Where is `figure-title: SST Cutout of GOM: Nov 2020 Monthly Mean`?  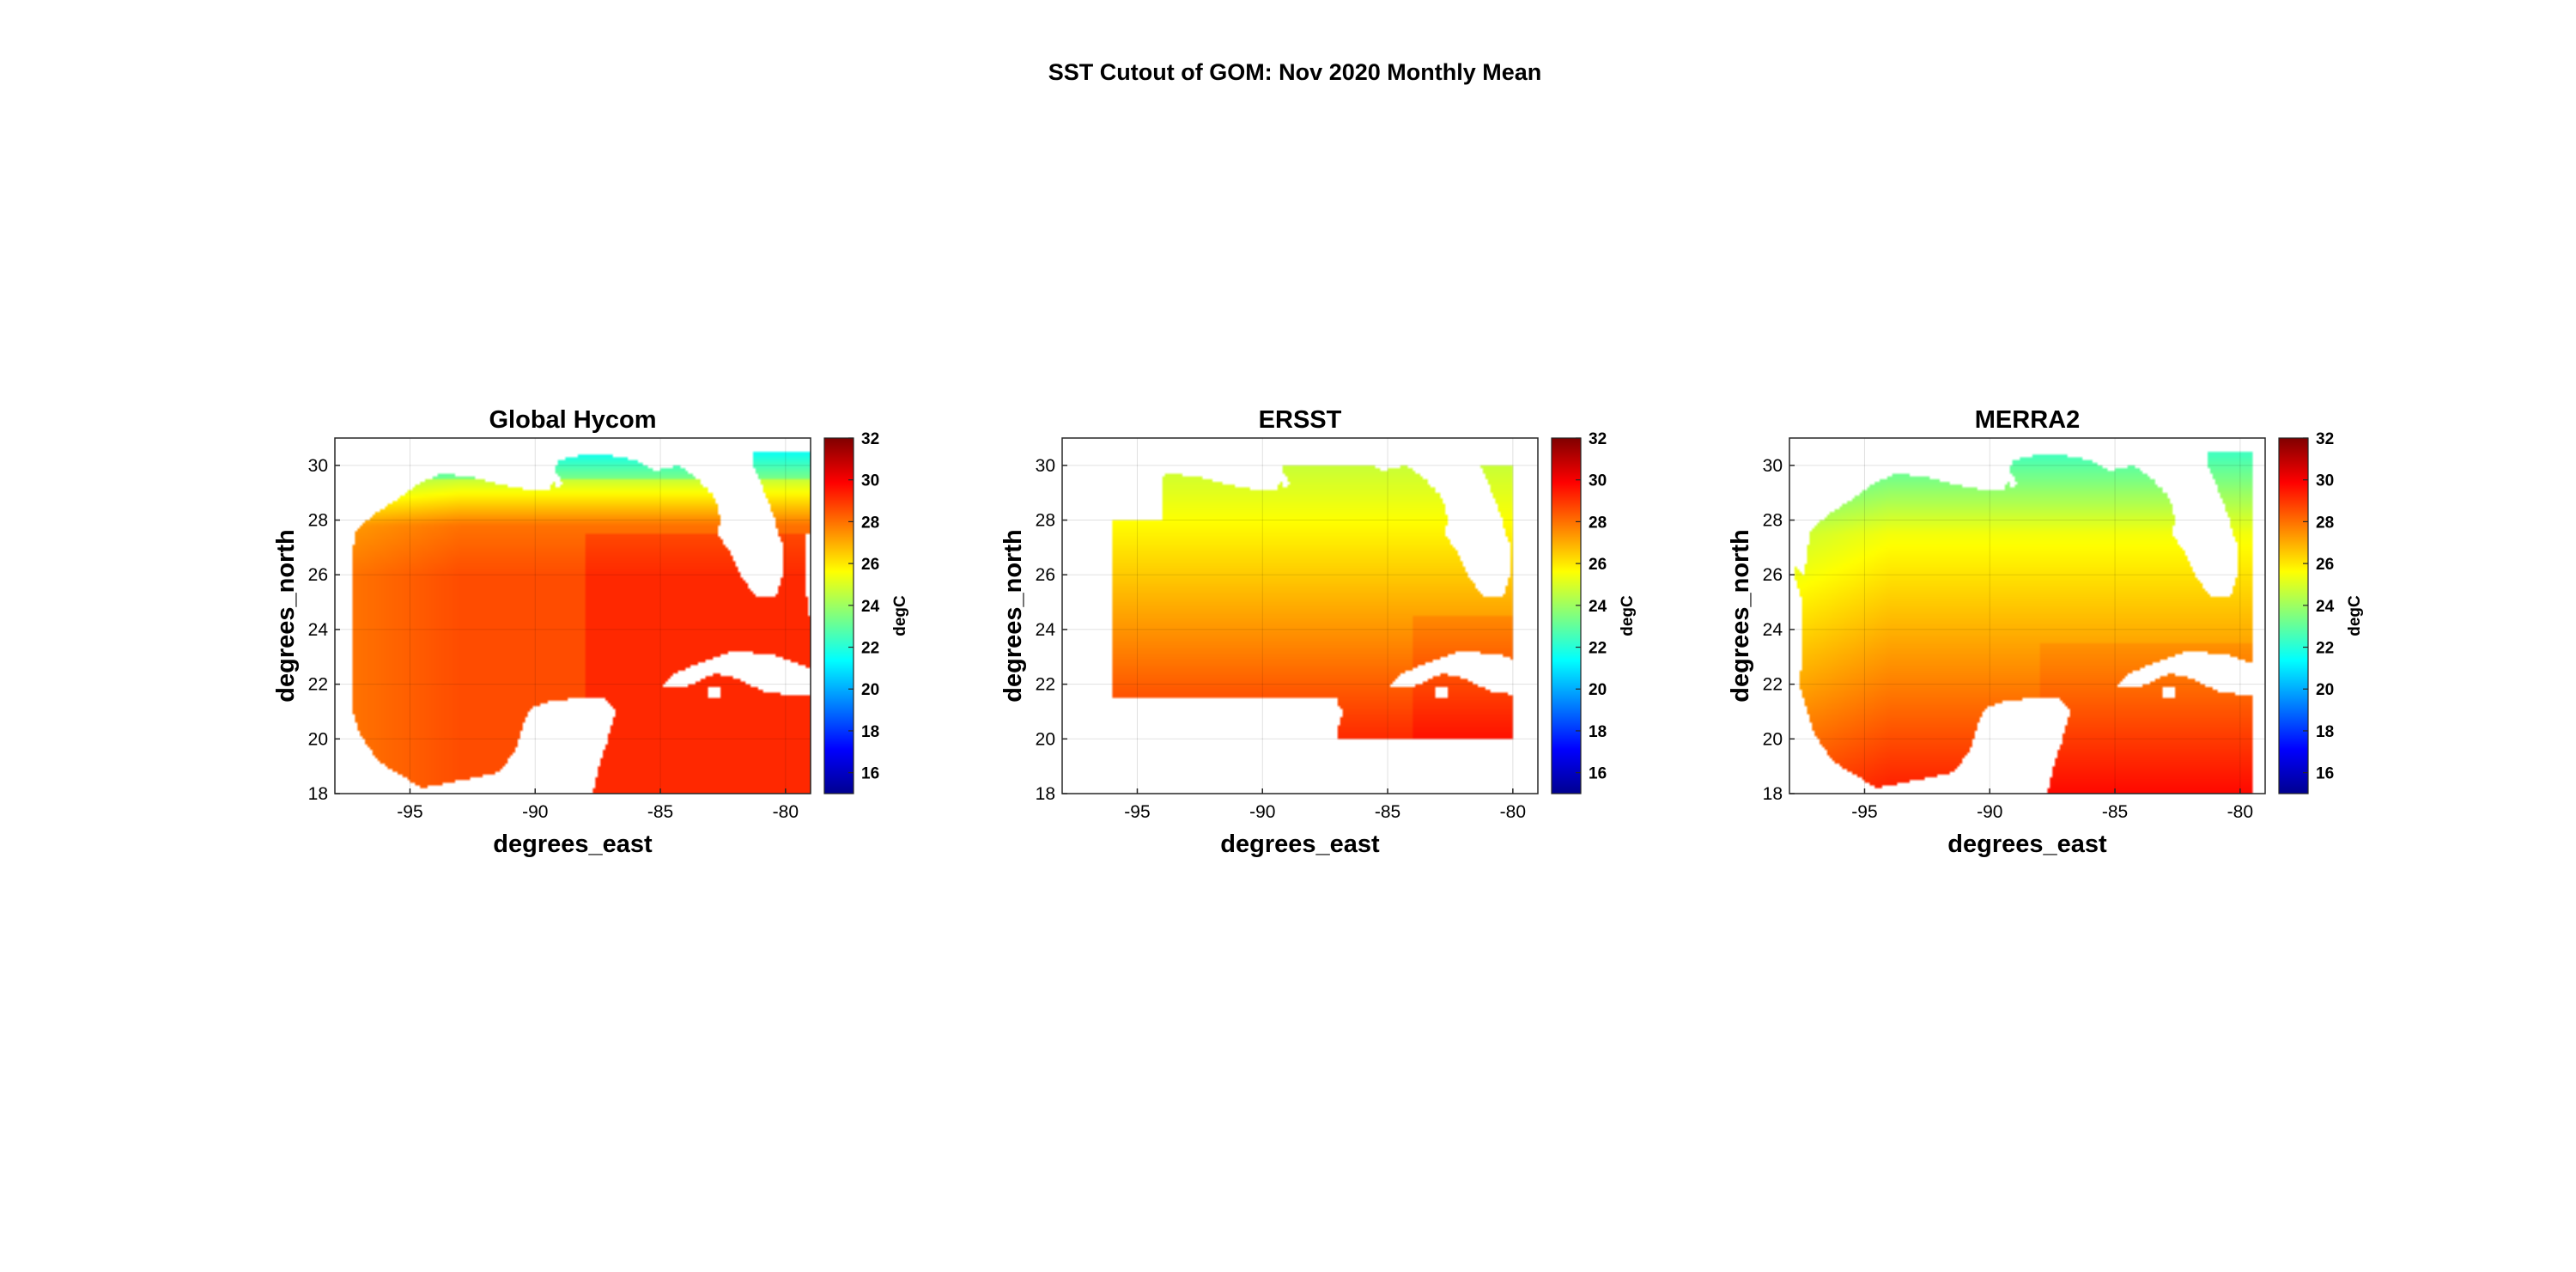 figure-title: SST Cutout of GOM: Nov 2020 Monthly Mean is located at coordinates (1295, 72).